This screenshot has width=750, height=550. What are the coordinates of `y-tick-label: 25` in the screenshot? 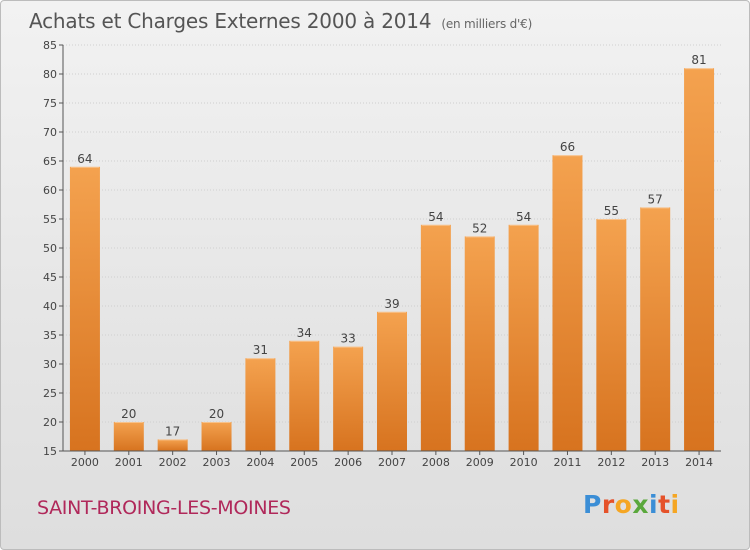 It's located at (50, 393).